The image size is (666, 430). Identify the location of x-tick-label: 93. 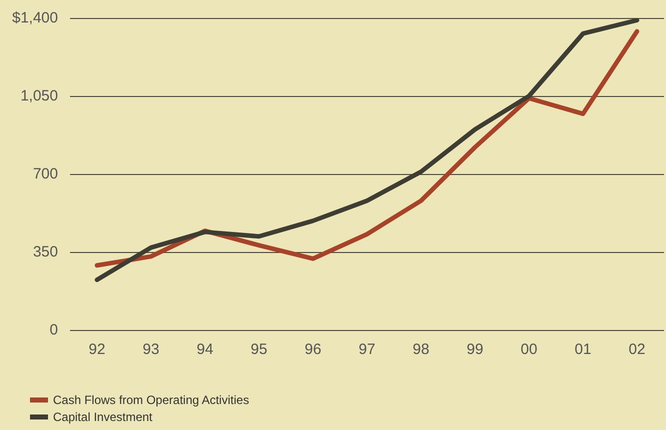
(151, 349).